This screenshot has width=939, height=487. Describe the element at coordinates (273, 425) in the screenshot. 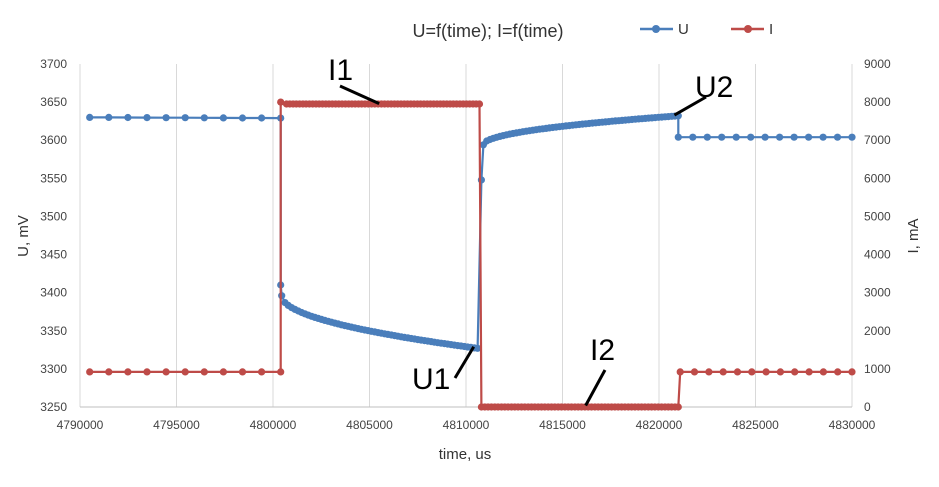

I see `x-tick-label: 4800000` at that location.